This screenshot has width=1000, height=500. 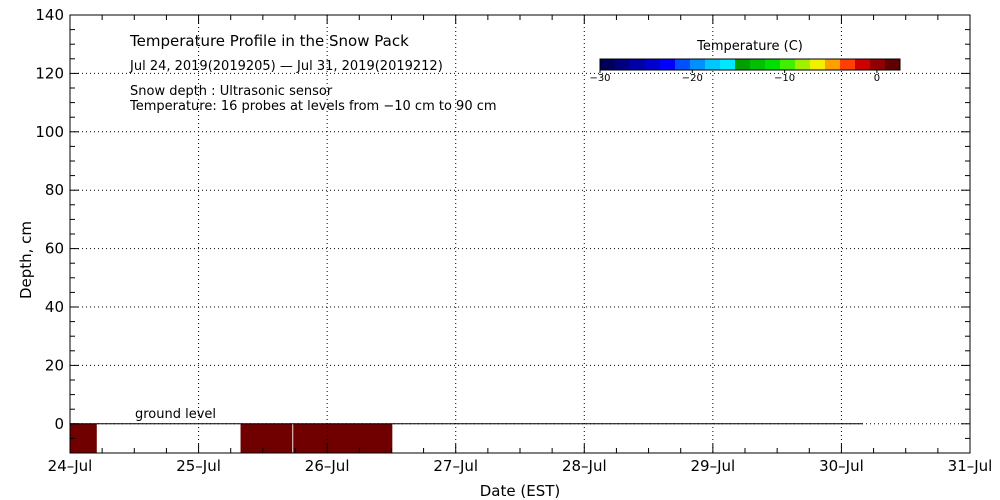 What do you see at coordinates (784, 78) in the screenshot?
I see `colorbar-tick-label: −10` at bounding box center [784, 78].